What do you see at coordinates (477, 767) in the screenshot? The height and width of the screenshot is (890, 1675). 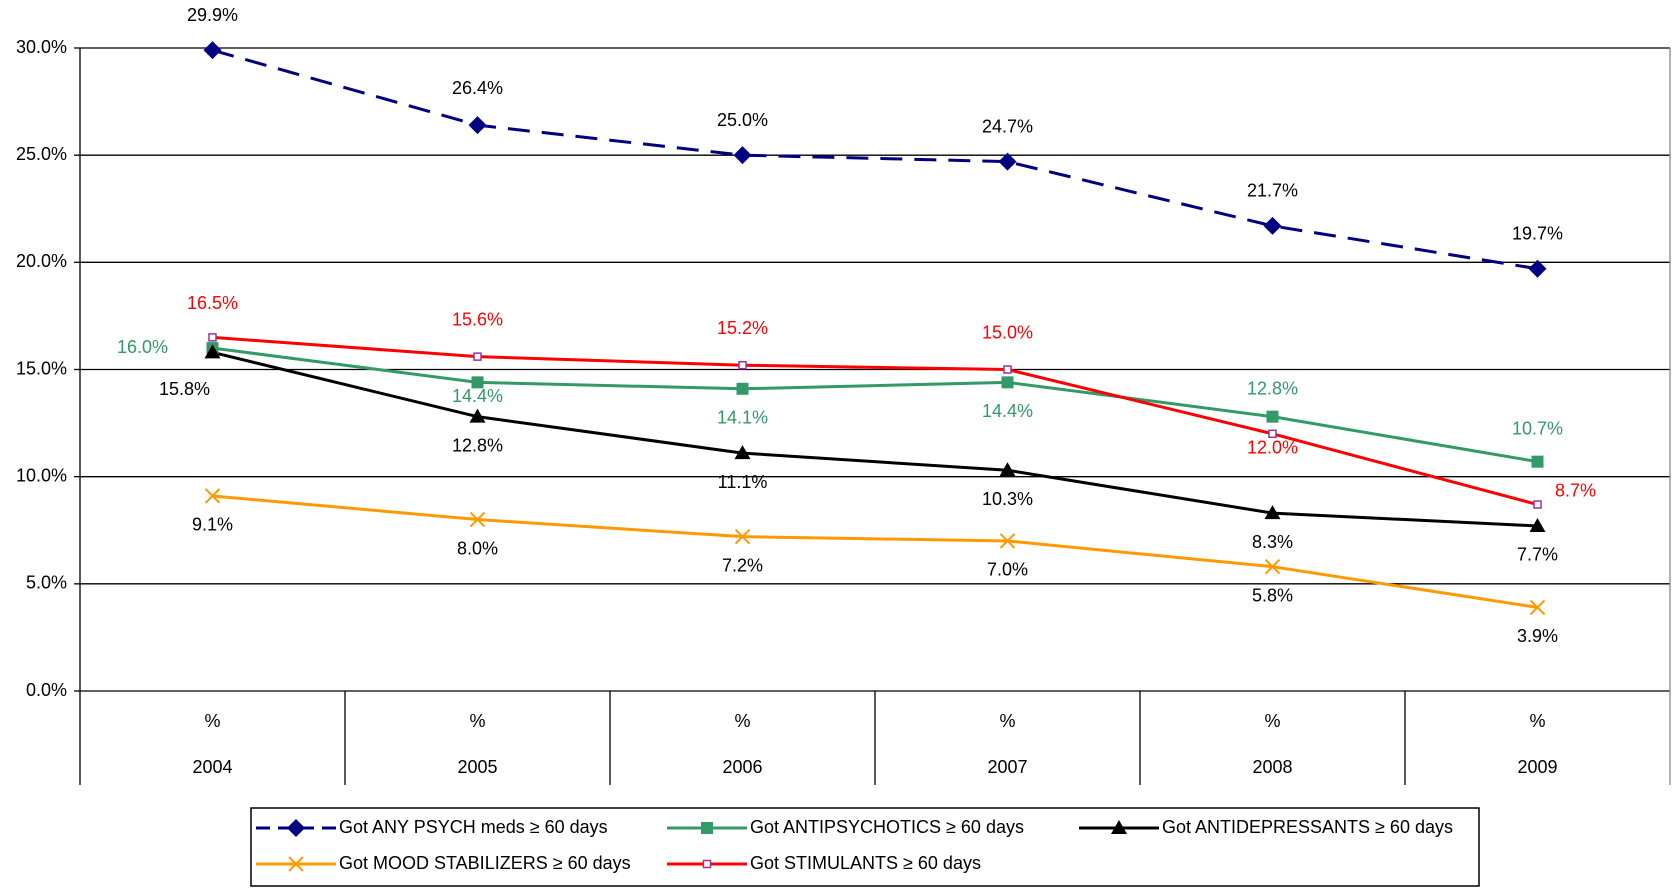 I see `x-tick-label: 2005` at bounding box center [477, 767].